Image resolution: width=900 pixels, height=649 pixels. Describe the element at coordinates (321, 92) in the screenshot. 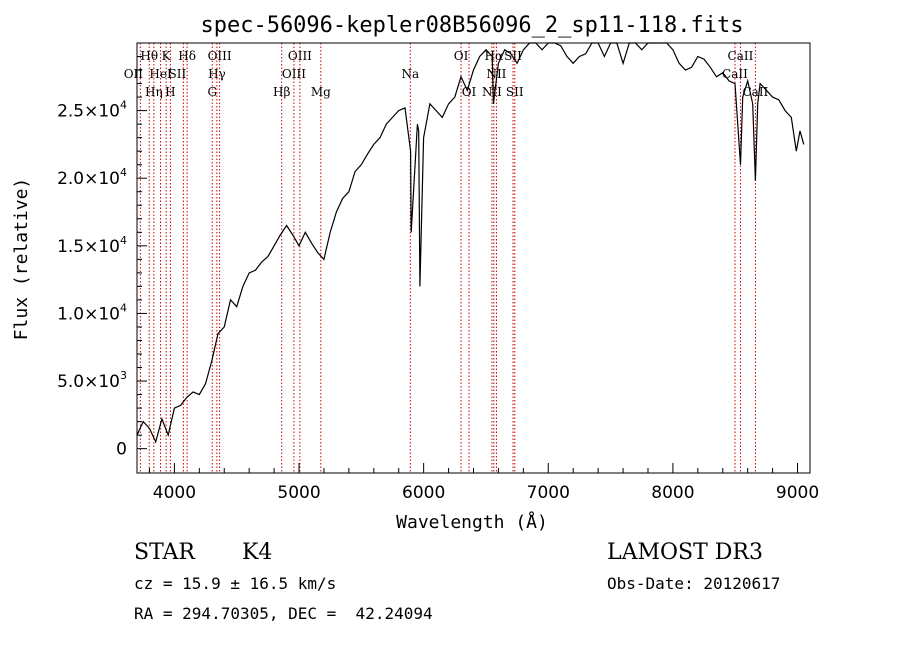

I see `line-label: Mg` at that location.